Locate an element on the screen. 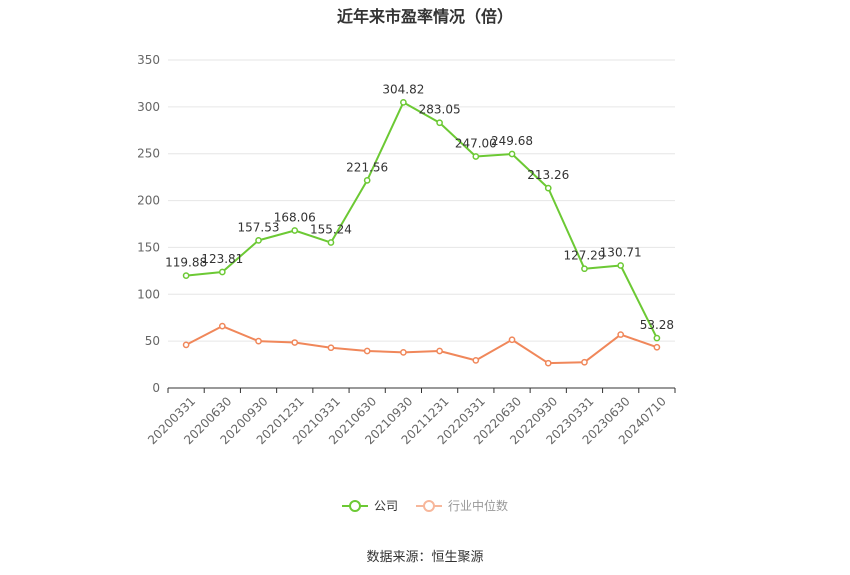  data-label: 283.05 is located at coordinates (440, 110).